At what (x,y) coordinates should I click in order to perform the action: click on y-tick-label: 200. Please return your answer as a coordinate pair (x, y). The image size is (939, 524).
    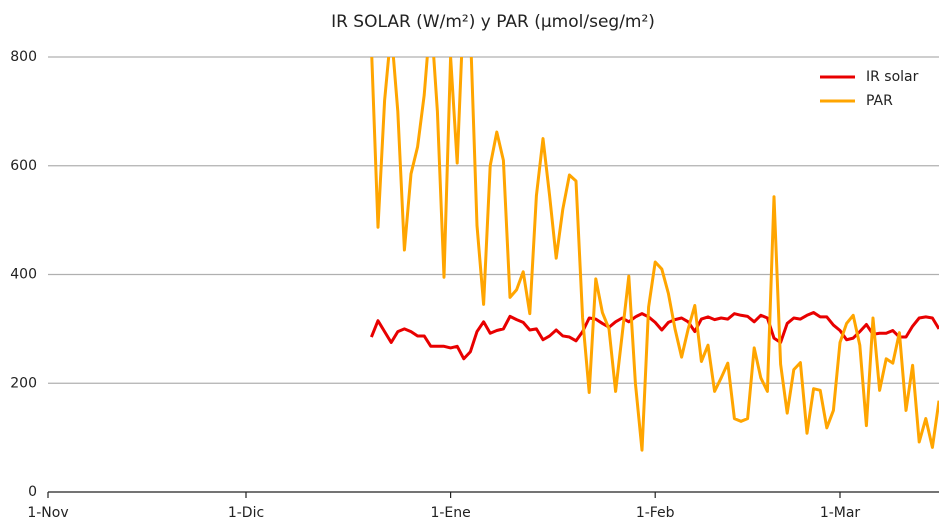
    Looking at the image, I should click on (23, 383).